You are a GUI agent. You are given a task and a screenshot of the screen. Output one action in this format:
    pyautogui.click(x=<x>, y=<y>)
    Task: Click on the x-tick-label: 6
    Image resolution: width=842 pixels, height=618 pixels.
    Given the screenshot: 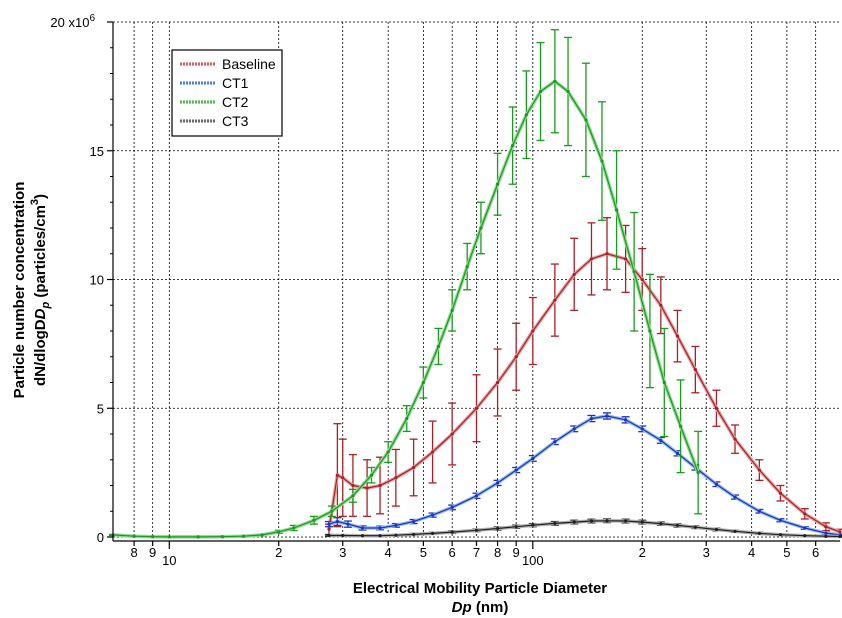 What is the action you would take?
    pyautogui.click(x=815, y=552)
    